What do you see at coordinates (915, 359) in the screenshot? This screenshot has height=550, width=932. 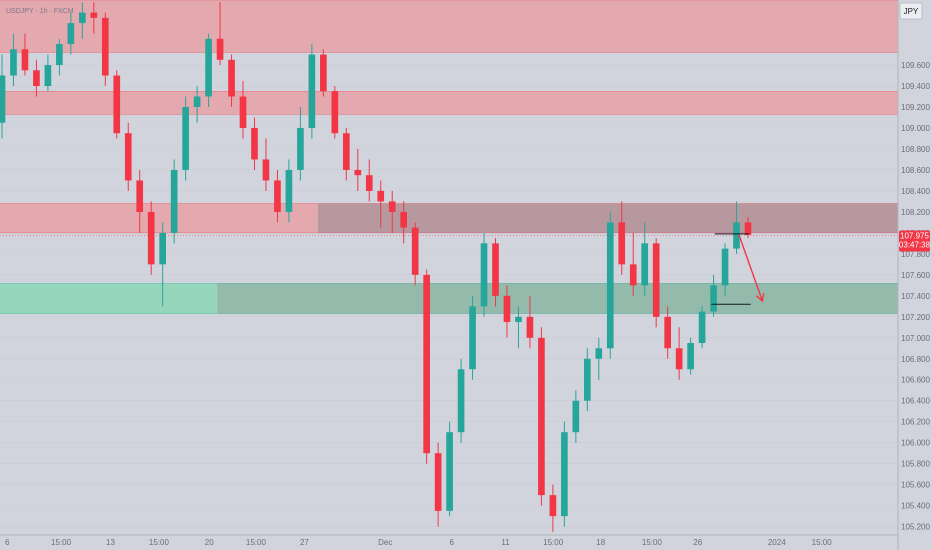 I see `price-tick-label: 106.800` at bounding box center [915, 359].